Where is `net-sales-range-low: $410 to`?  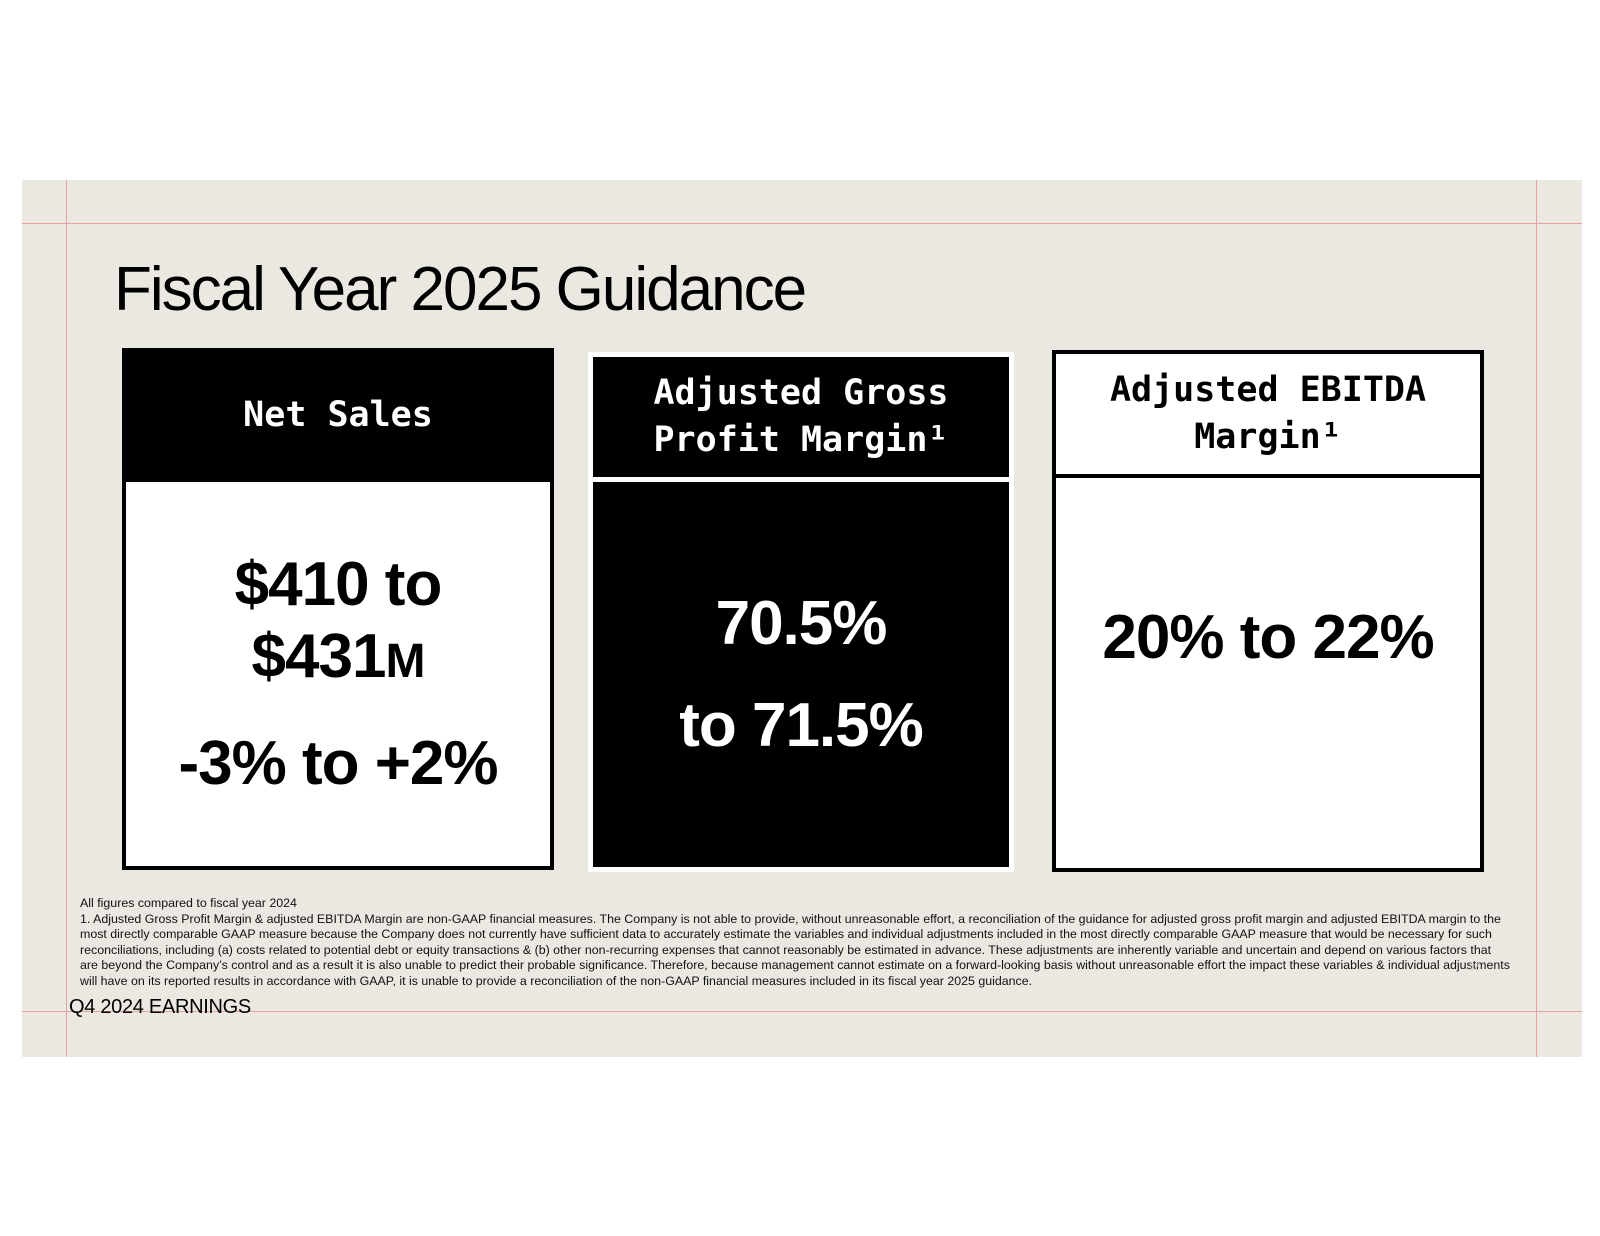 net-sales-range-low: $410 to is located at coordinates (338, 584).